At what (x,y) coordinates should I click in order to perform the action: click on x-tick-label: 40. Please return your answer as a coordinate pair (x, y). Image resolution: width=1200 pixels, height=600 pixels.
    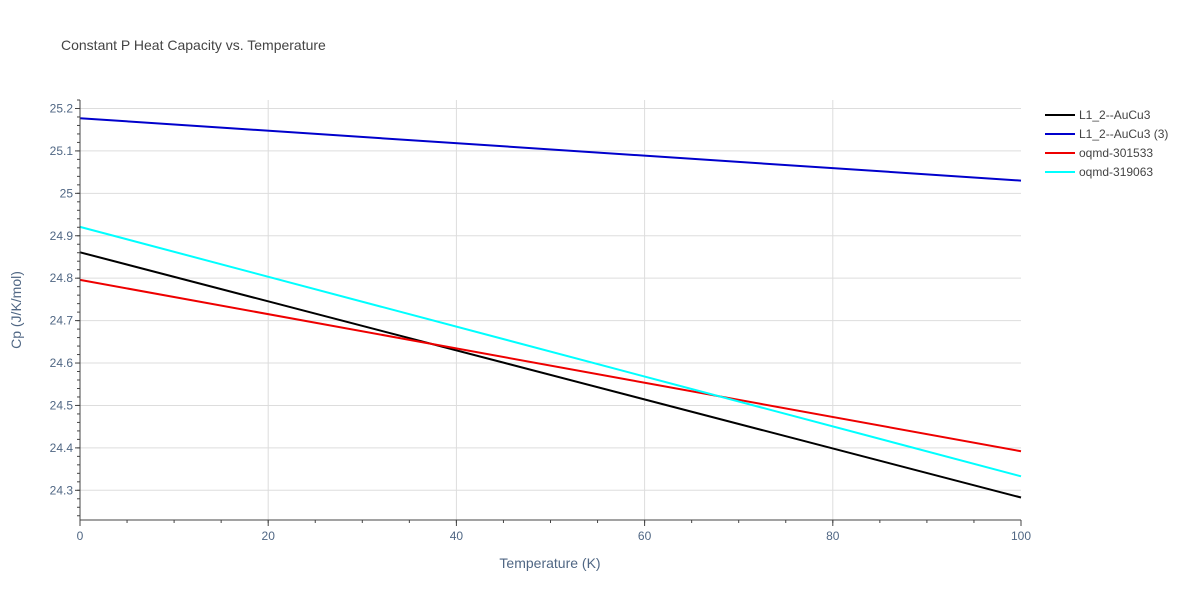
    Looking at the image, I should click on (457, 536).